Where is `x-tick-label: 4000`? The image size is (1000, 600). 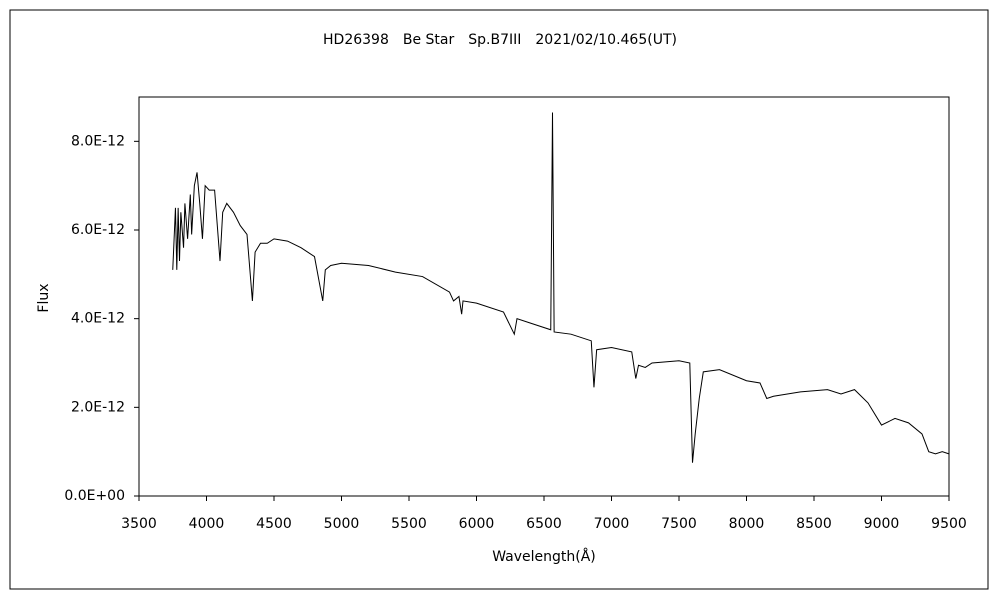 x-tick-label: 4000 is located at coordinates (207, 524).